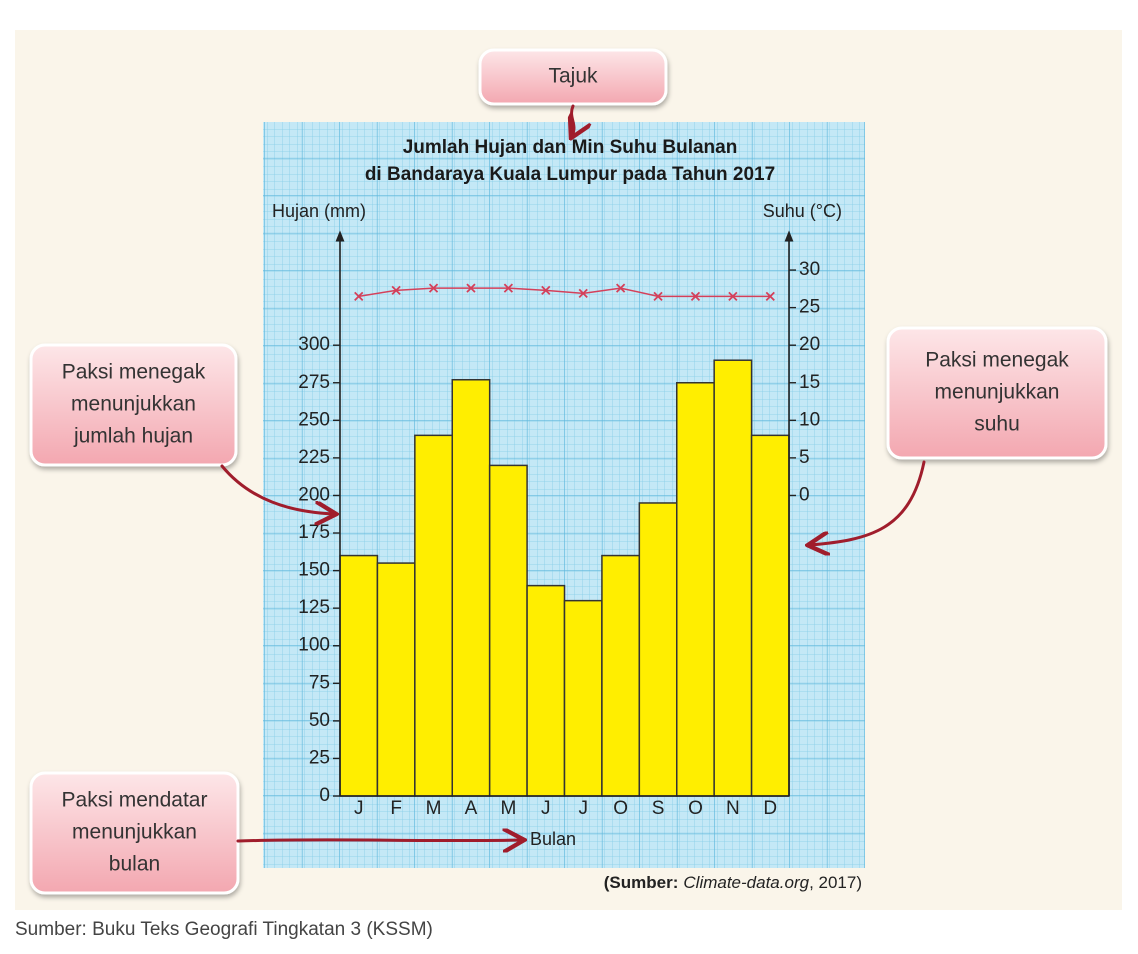  I want to click on y-tick-label: 50, so click(319, 720).